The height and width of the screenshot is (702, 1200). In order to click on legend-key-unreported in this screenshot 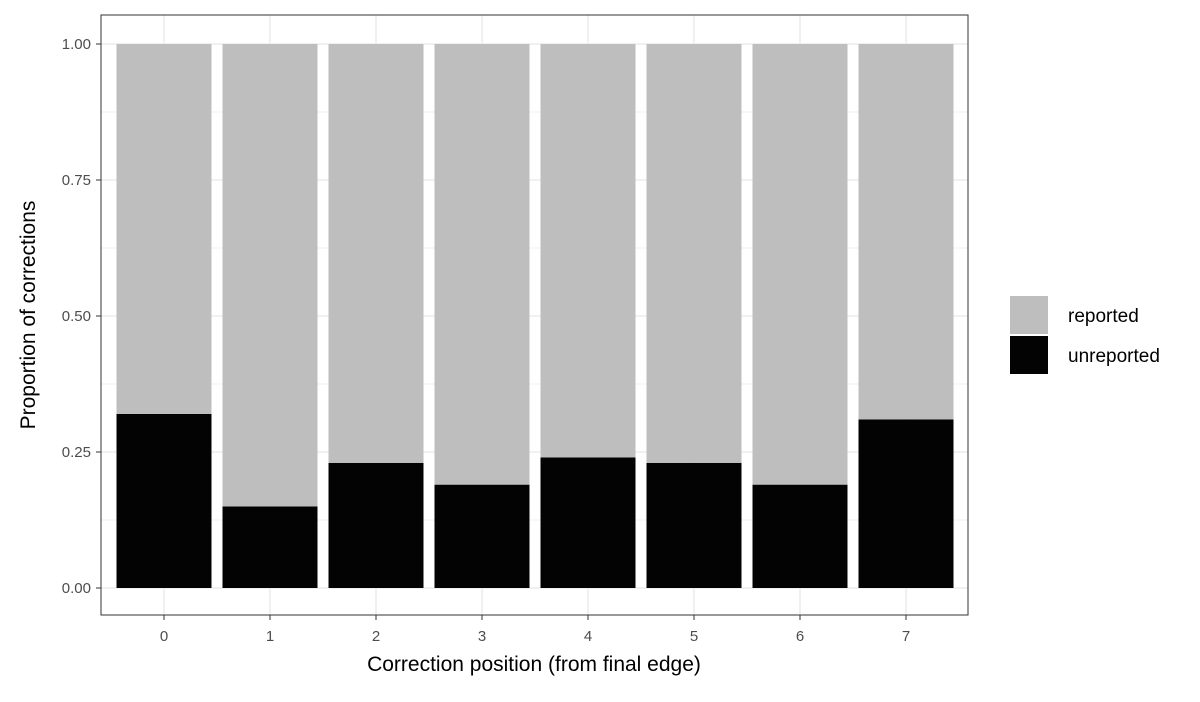, I will do `click(1029, 355)`.